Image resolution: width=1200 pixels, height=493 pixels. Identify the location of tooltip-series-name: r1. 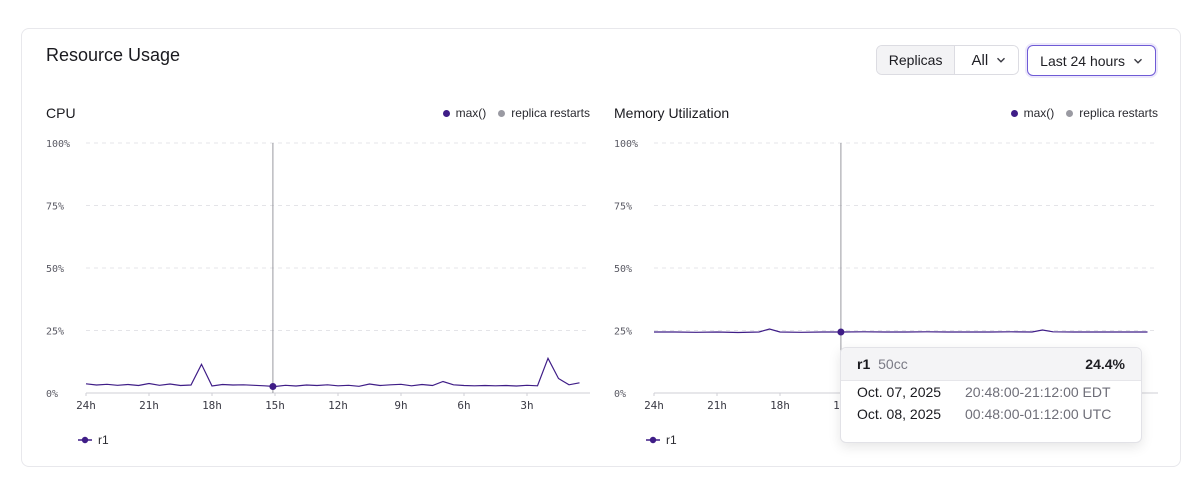
(864, 364).